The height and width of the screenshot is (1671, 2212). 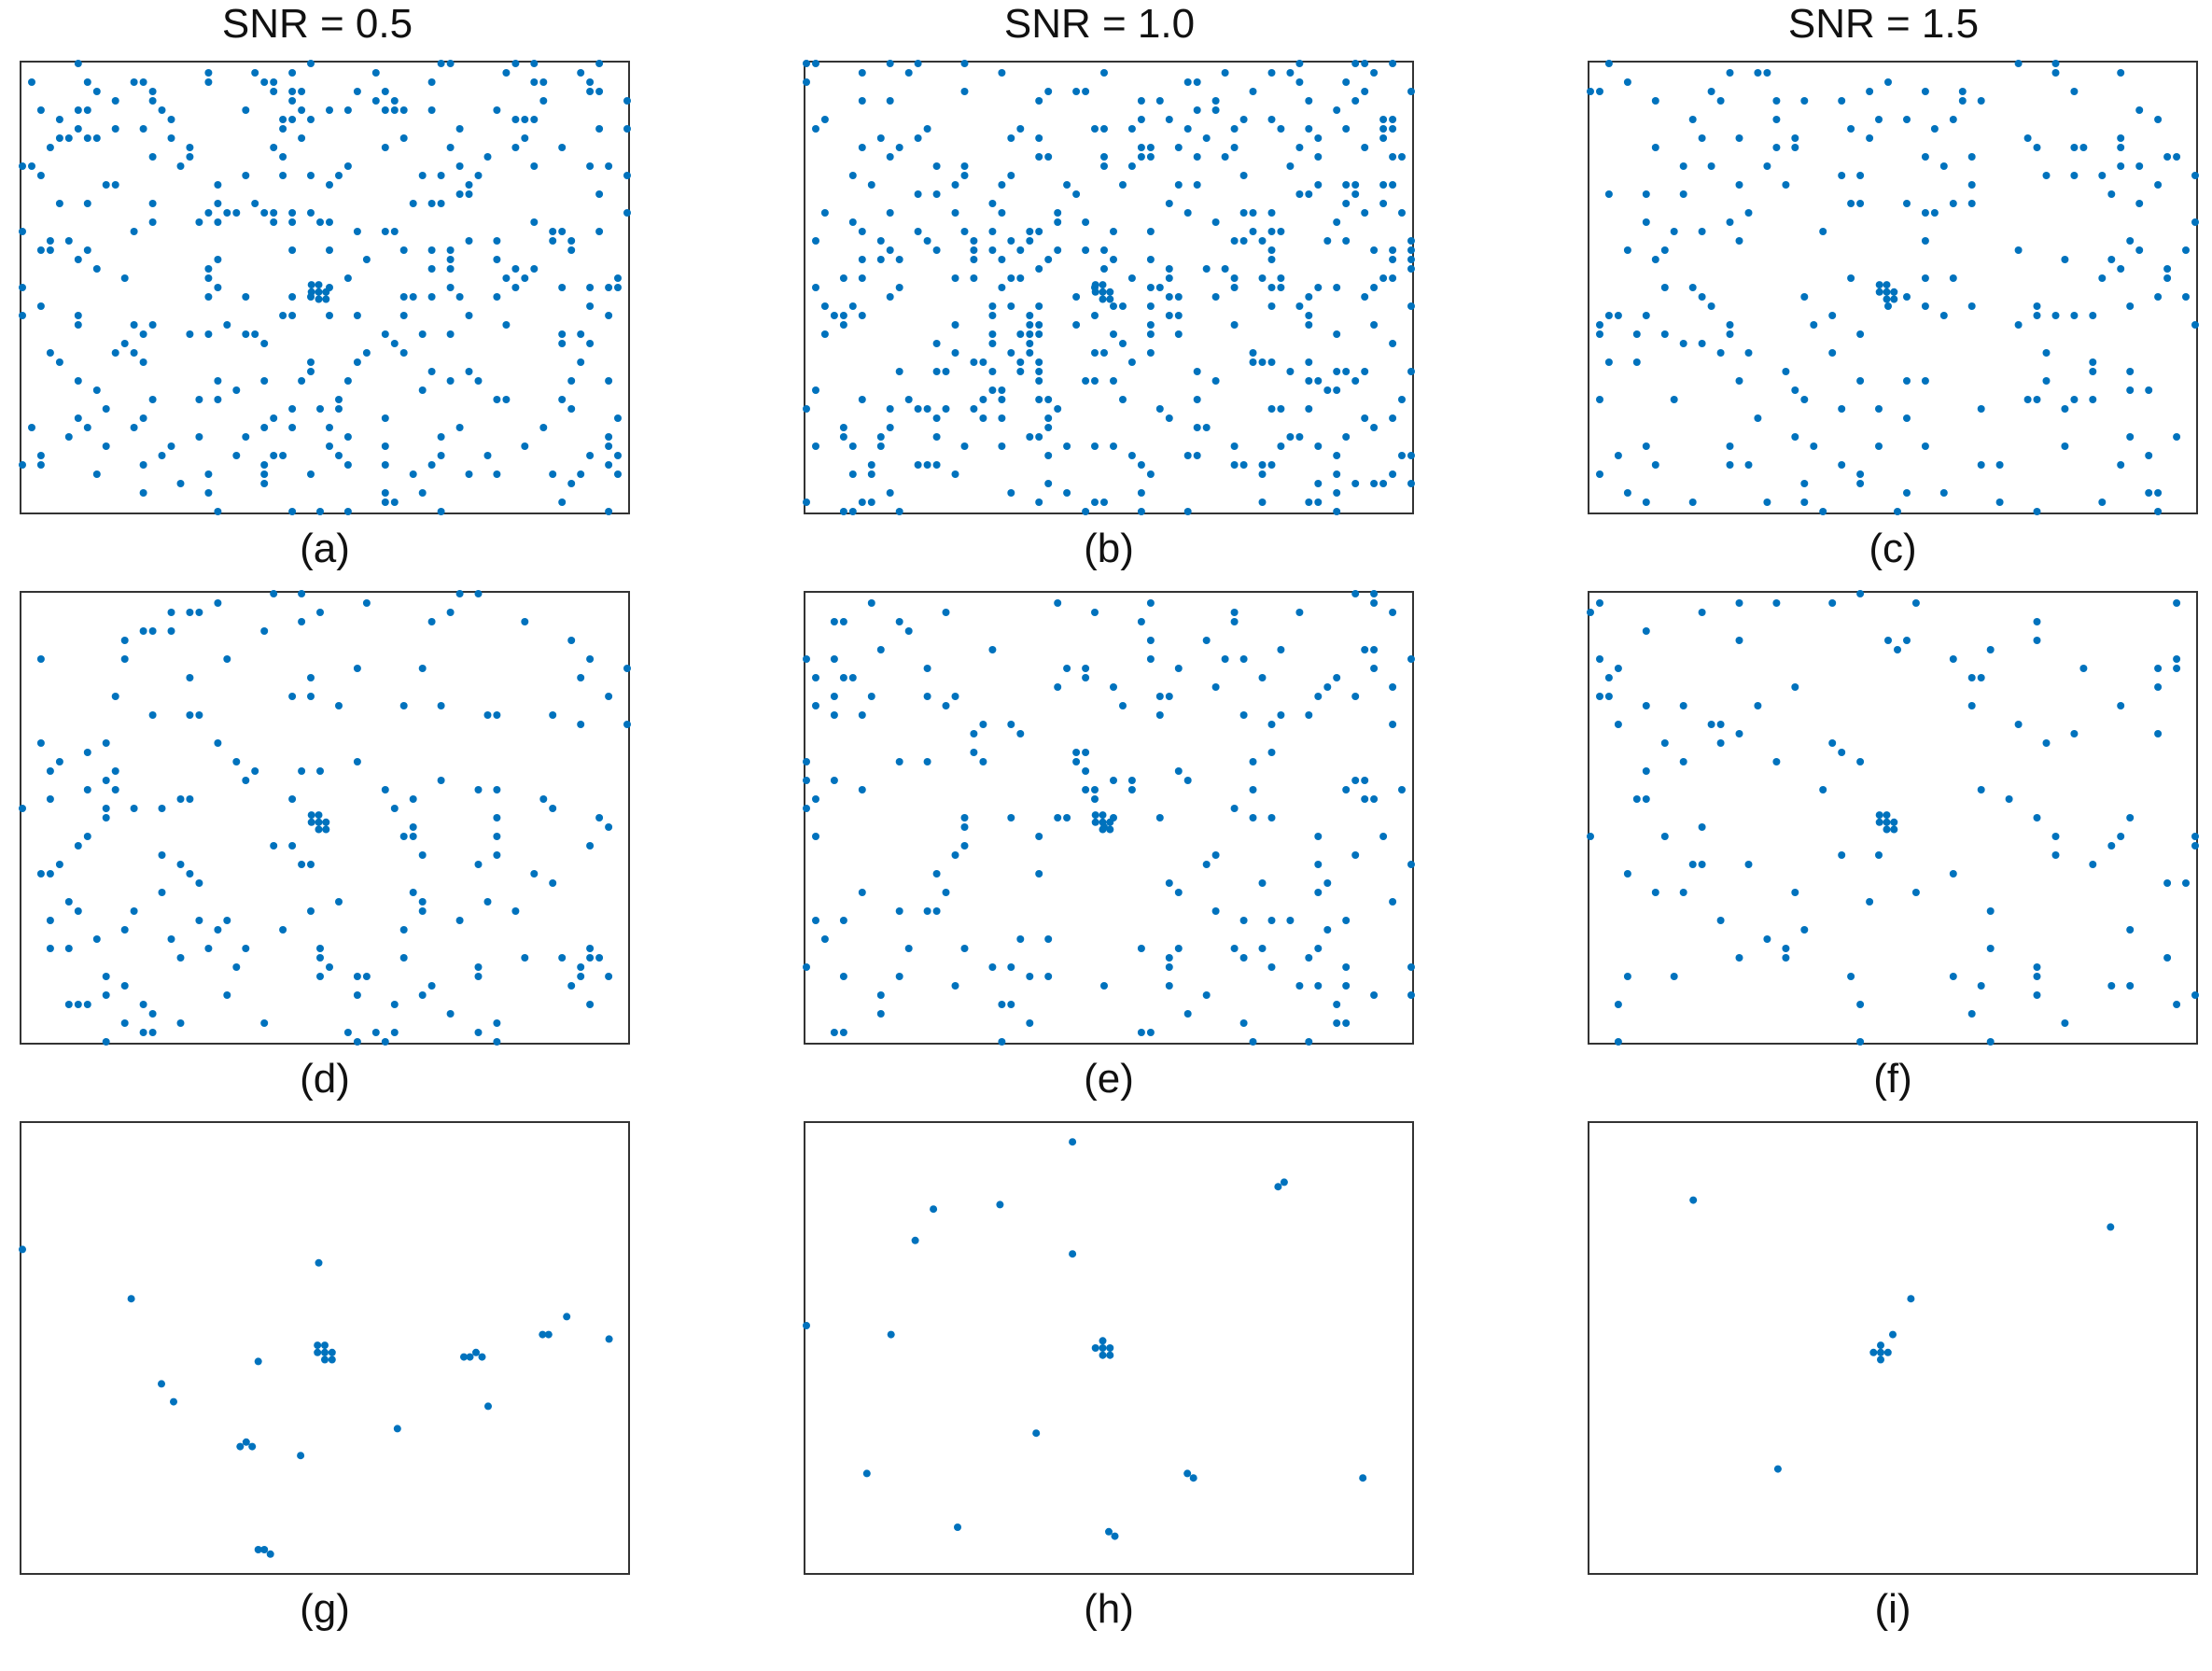 I want to click on panel-e, so click(x=1109, y=818).